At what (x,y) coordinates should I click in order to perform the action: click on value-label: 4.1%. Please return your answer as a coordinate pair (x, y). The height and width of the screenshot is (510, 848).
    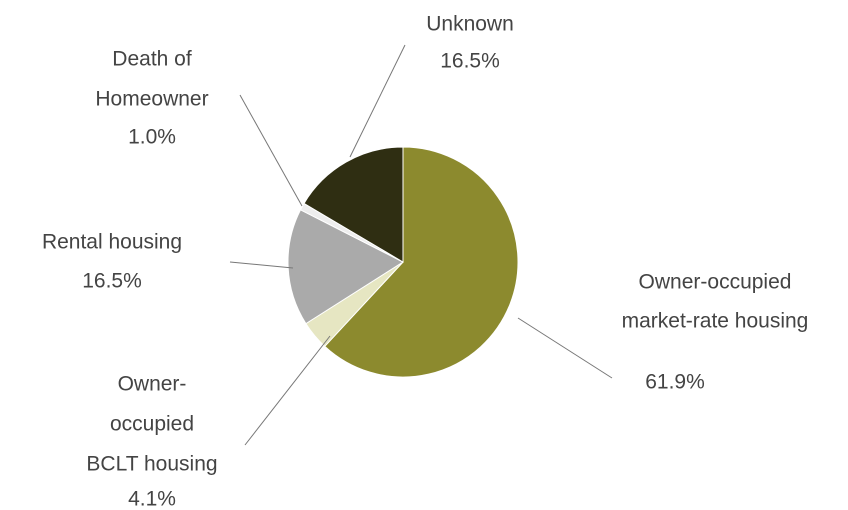
    Looking at the image, I should click on (152, 499).